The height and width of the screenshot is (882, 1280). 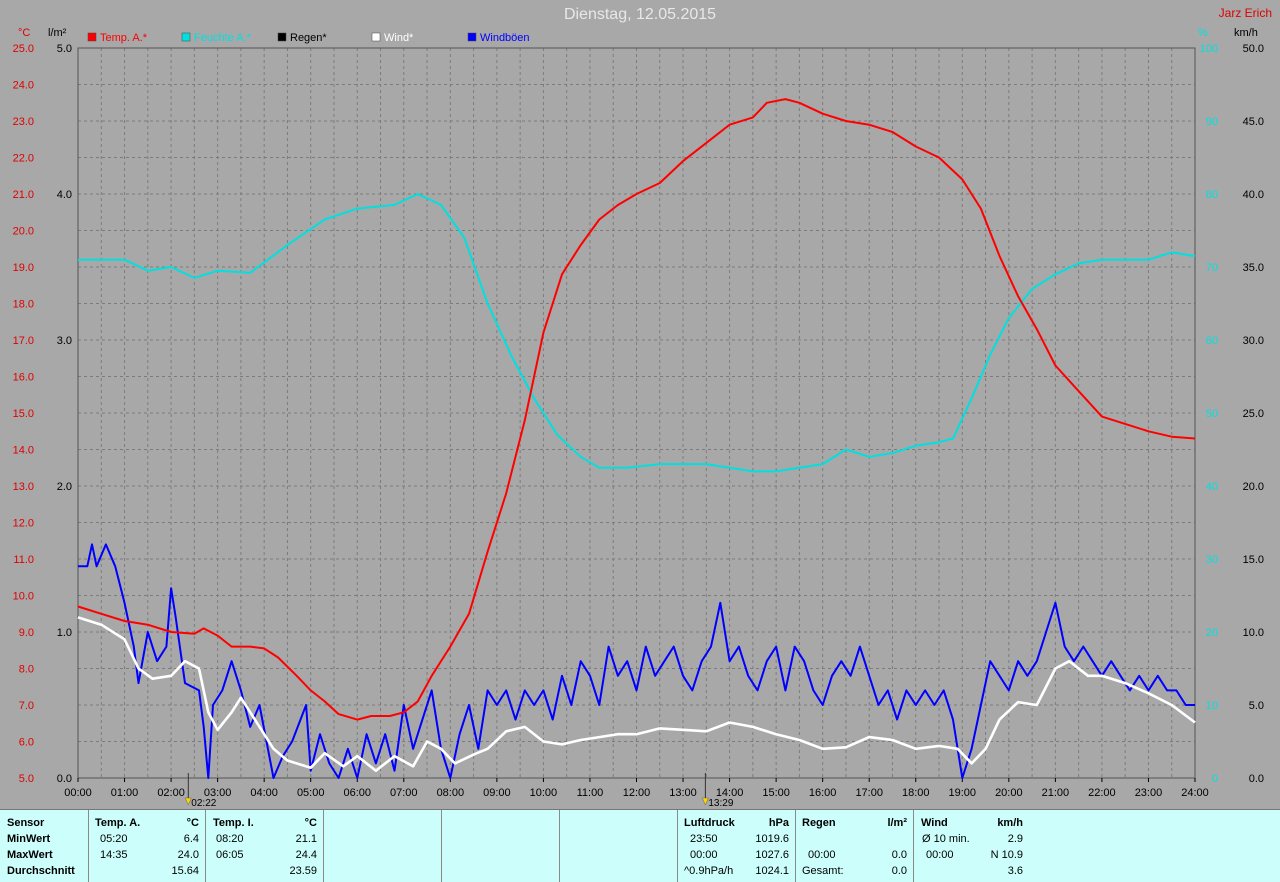 I want to click on rain-total: 0.0, so click(x=899, y=871).